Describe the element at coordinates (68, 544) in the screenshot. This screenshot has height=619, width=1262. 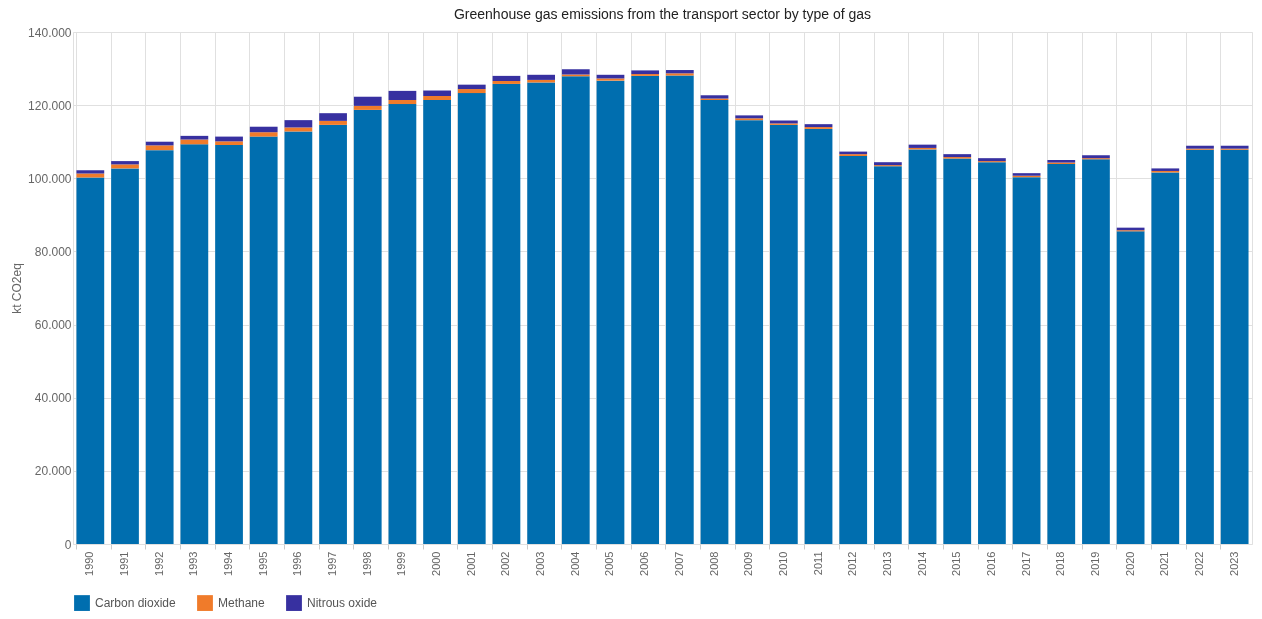
I see `y-tick-label: 0` at that location.